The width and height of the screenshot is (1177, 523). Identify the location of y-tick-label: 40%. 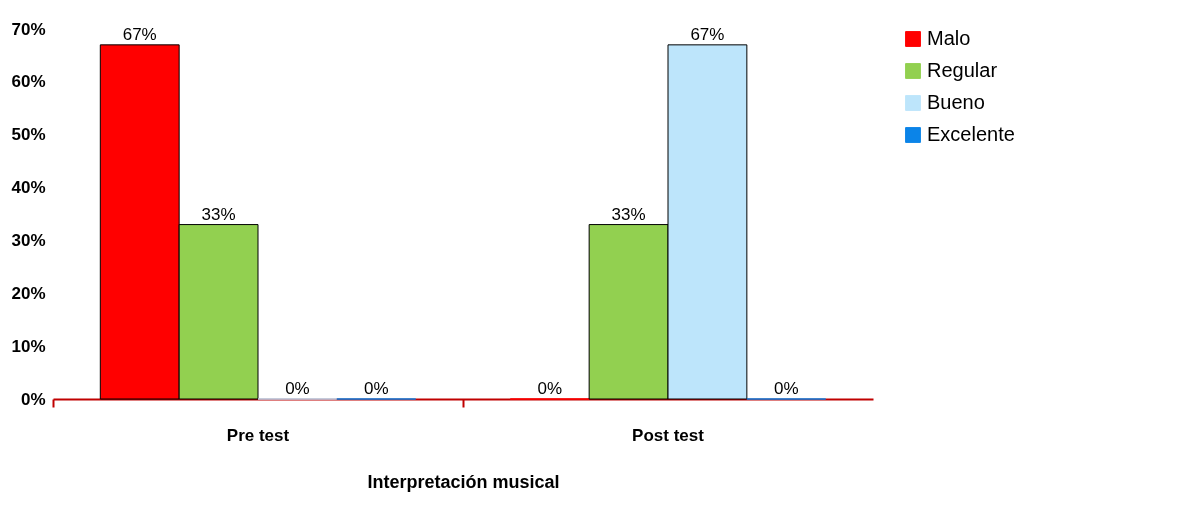
(28, 188).